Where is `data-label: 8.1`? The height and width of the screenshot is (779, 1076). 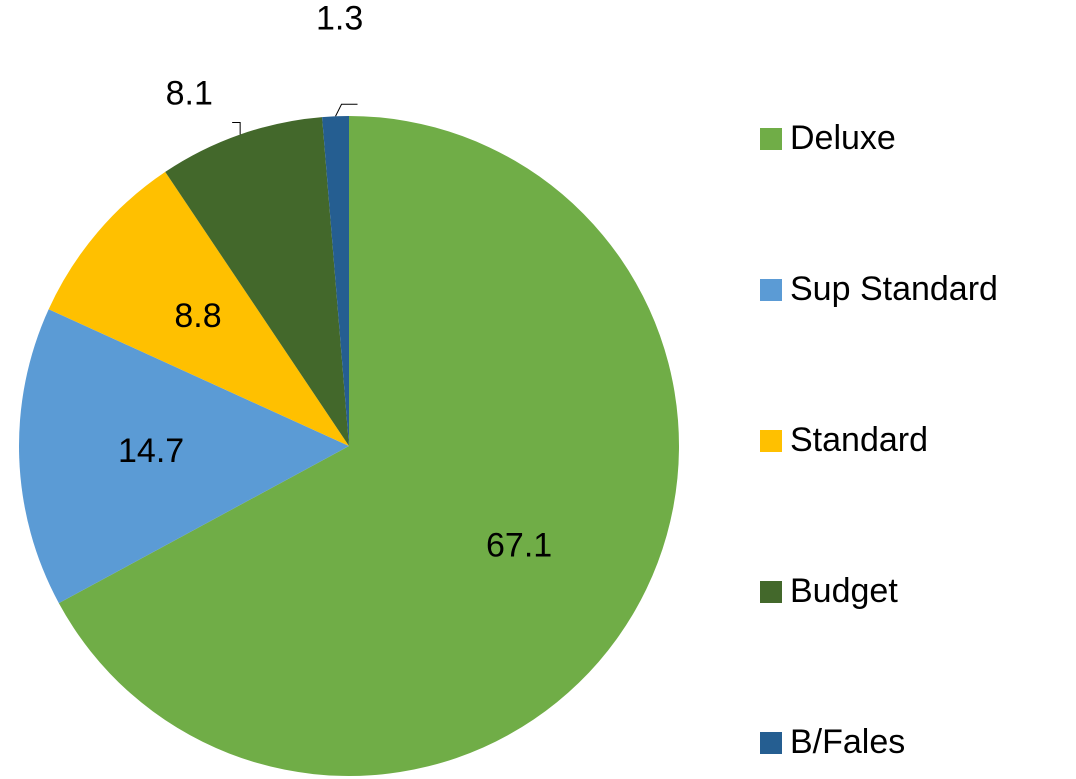
data-label: 8.1 is located at coordinates (189, 93).